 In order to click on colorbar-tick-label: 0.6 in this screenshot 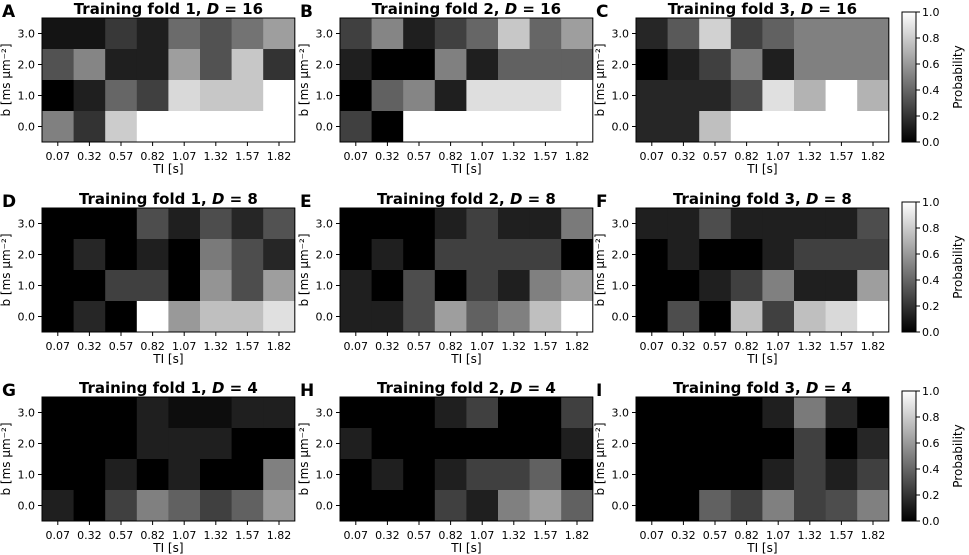, I will do `click(931, 254)`.